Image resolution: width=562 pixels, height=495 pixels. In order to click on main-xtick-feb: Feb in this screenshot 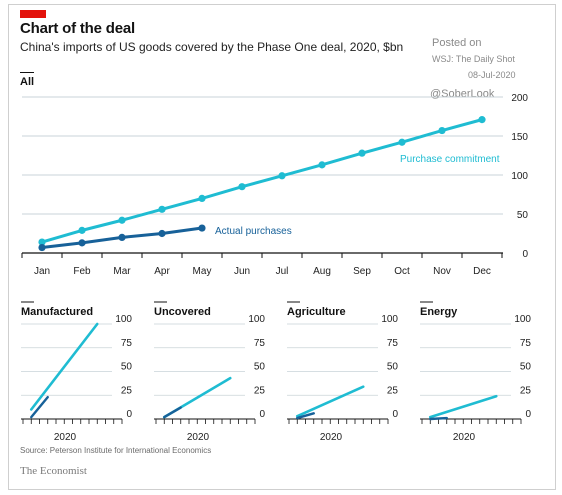, I will do `click(82, 271)`.